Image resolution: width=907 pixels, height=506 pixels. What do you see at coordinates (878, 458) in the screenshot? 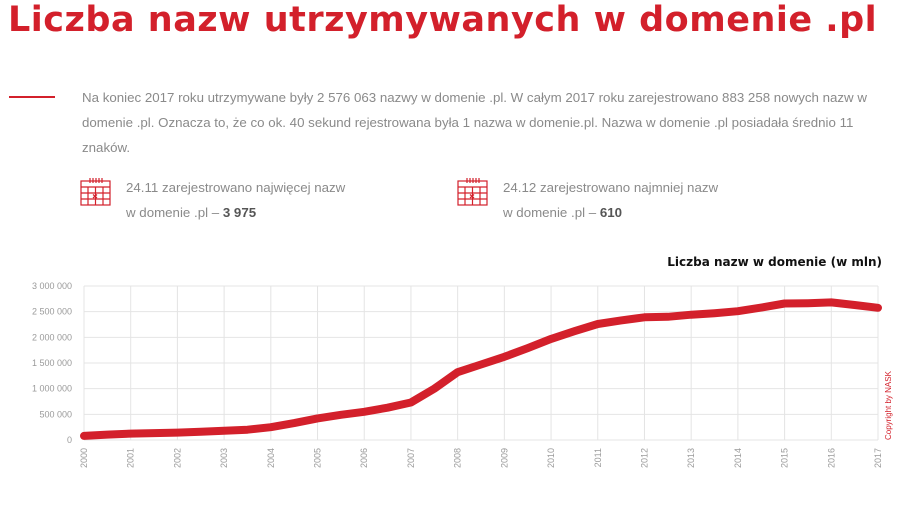
I see `x-tick-label: 2017` at bounding box center [878, 458].